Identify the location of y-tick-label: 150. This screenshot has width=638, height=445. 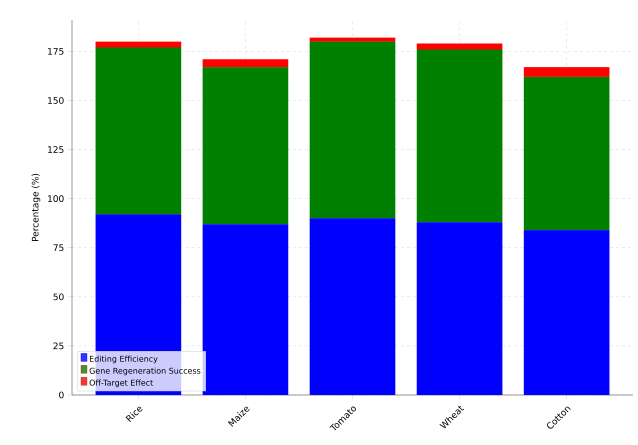
(56, 100).